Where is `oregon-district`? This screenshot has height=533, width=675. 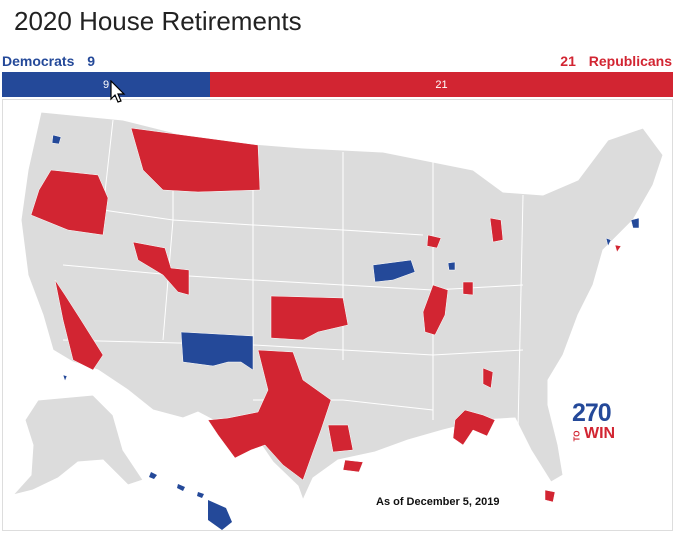 oregon-district is located at coordinates (69, 202).